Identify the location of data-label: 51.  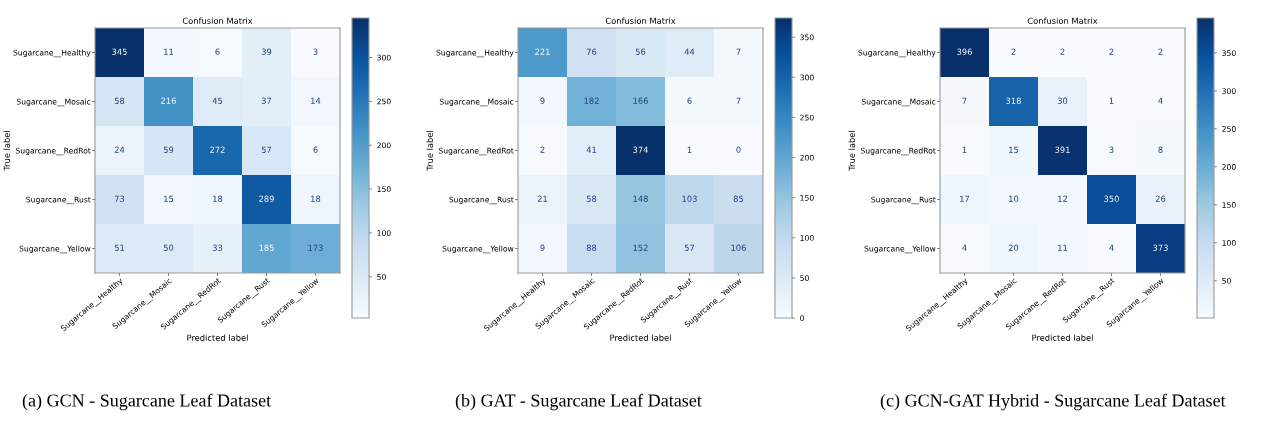
(119, 247).